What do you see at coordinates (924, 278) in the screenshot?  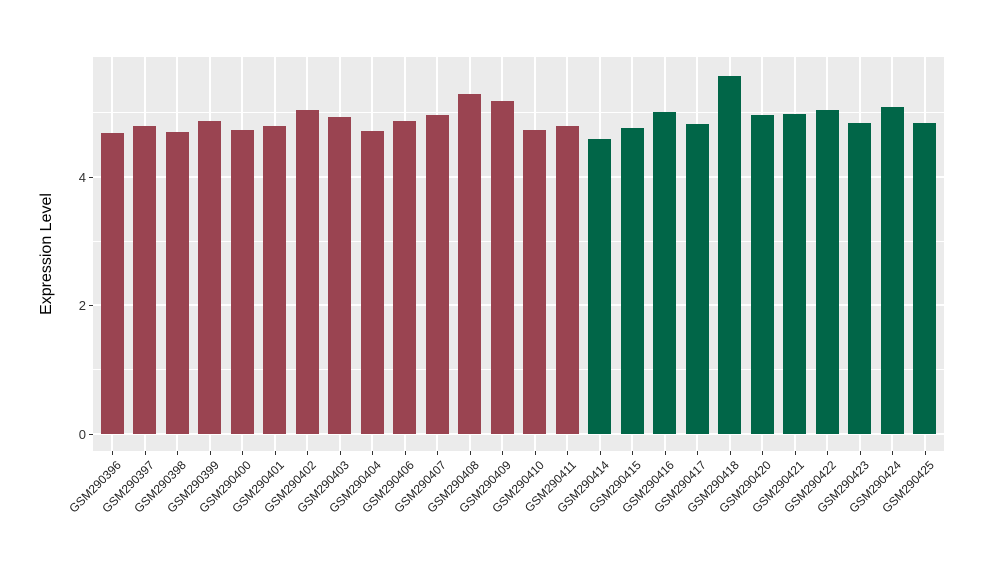 I see `bar-GSM290425` at bounding box center [924, 278].